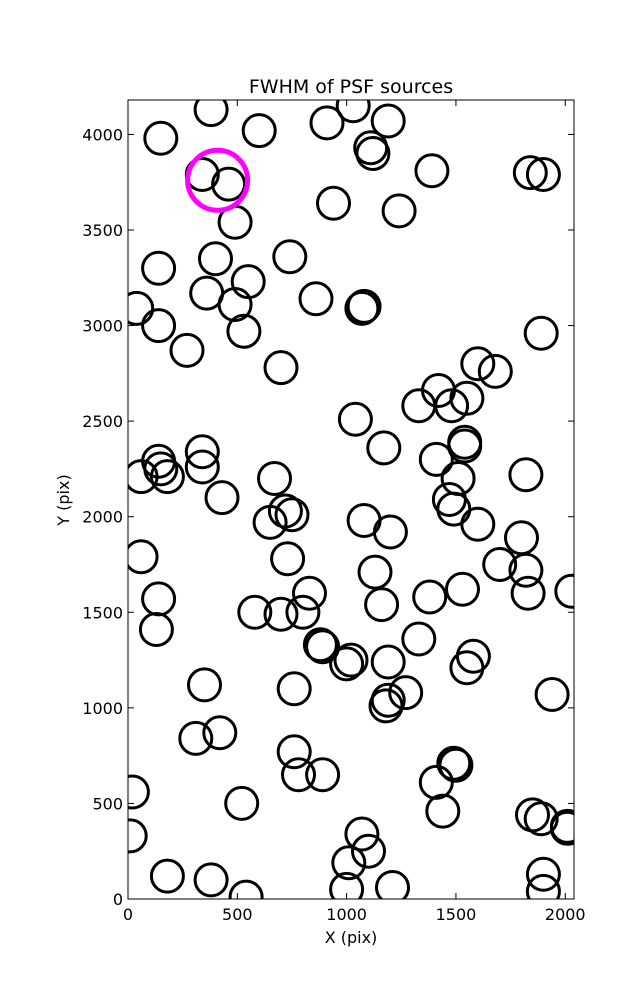  Describe the element at coordinates (102, 708) in the screenshot. I see `y-tick-label: 1000` at that location.